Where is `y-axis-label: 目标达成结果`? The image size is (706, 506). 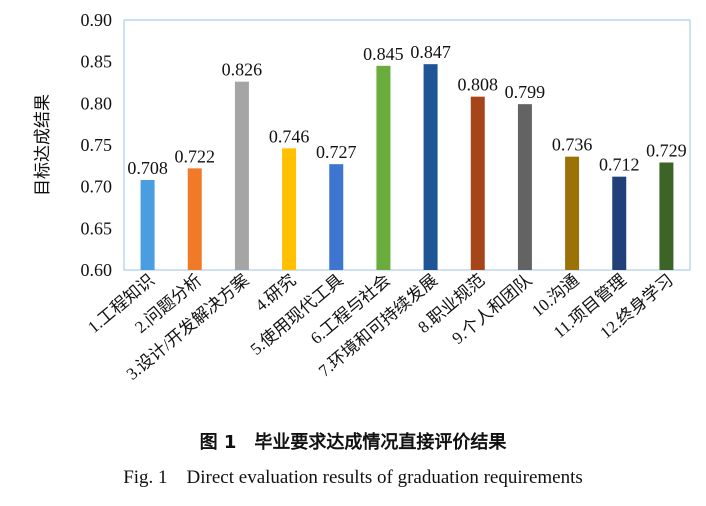 y-axis-label: 目标达成结果 is located at coordinates (43, 145).